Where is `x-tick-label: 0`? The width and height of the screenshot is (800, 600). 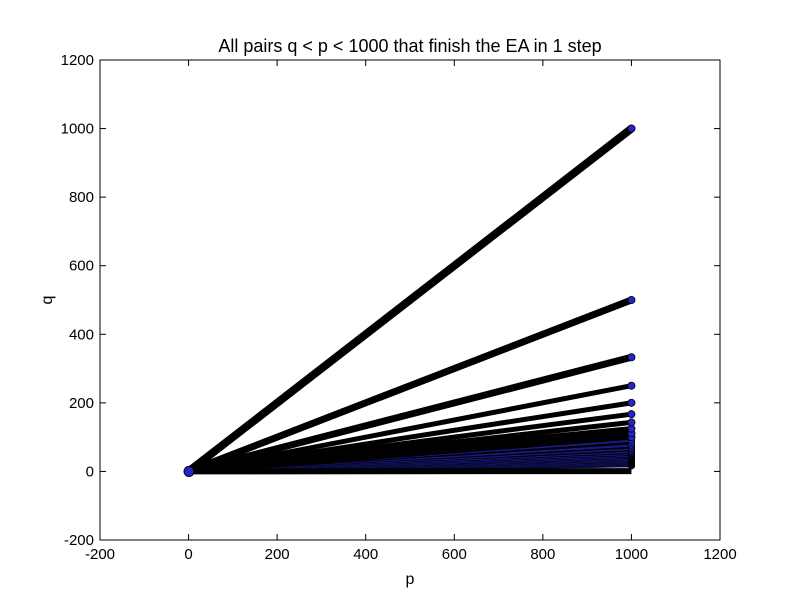
x-tick-label: 0 is located at coordinates (188, 554).